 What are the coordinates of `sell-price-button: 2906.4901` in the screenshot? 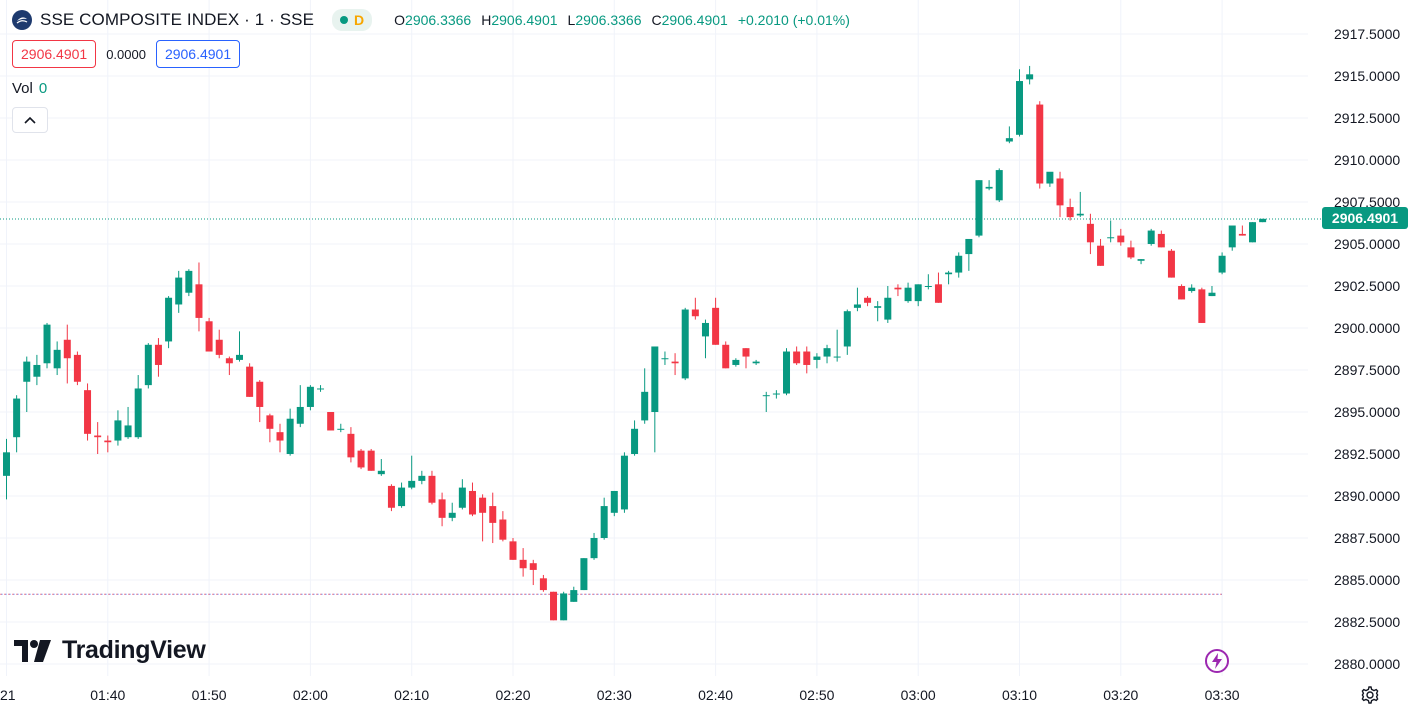 It's located at (54, 54).